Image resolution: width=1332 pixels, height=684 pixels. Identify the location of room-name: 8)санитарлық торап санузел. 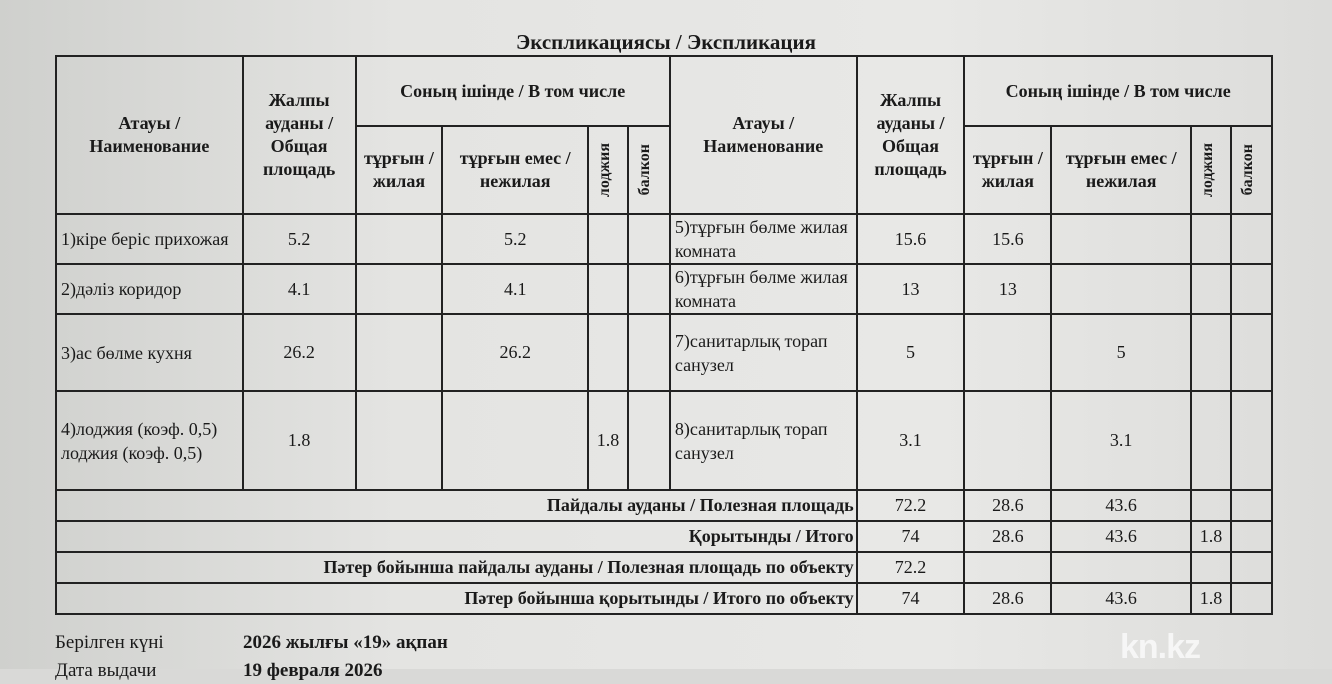
(763, 440).